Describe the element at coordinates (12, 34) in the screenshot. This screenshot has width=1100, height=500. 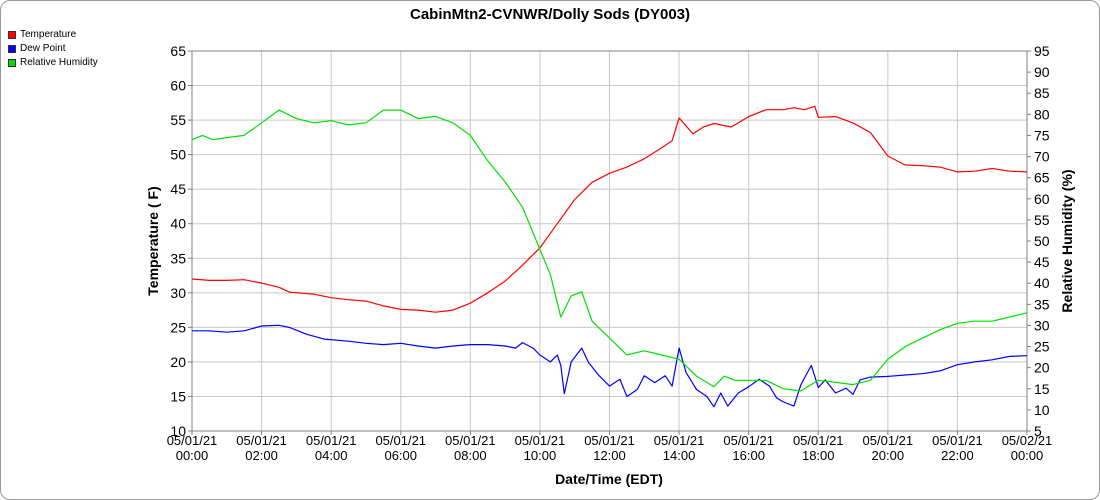
I see `legend-swatch-temperature` at that location.